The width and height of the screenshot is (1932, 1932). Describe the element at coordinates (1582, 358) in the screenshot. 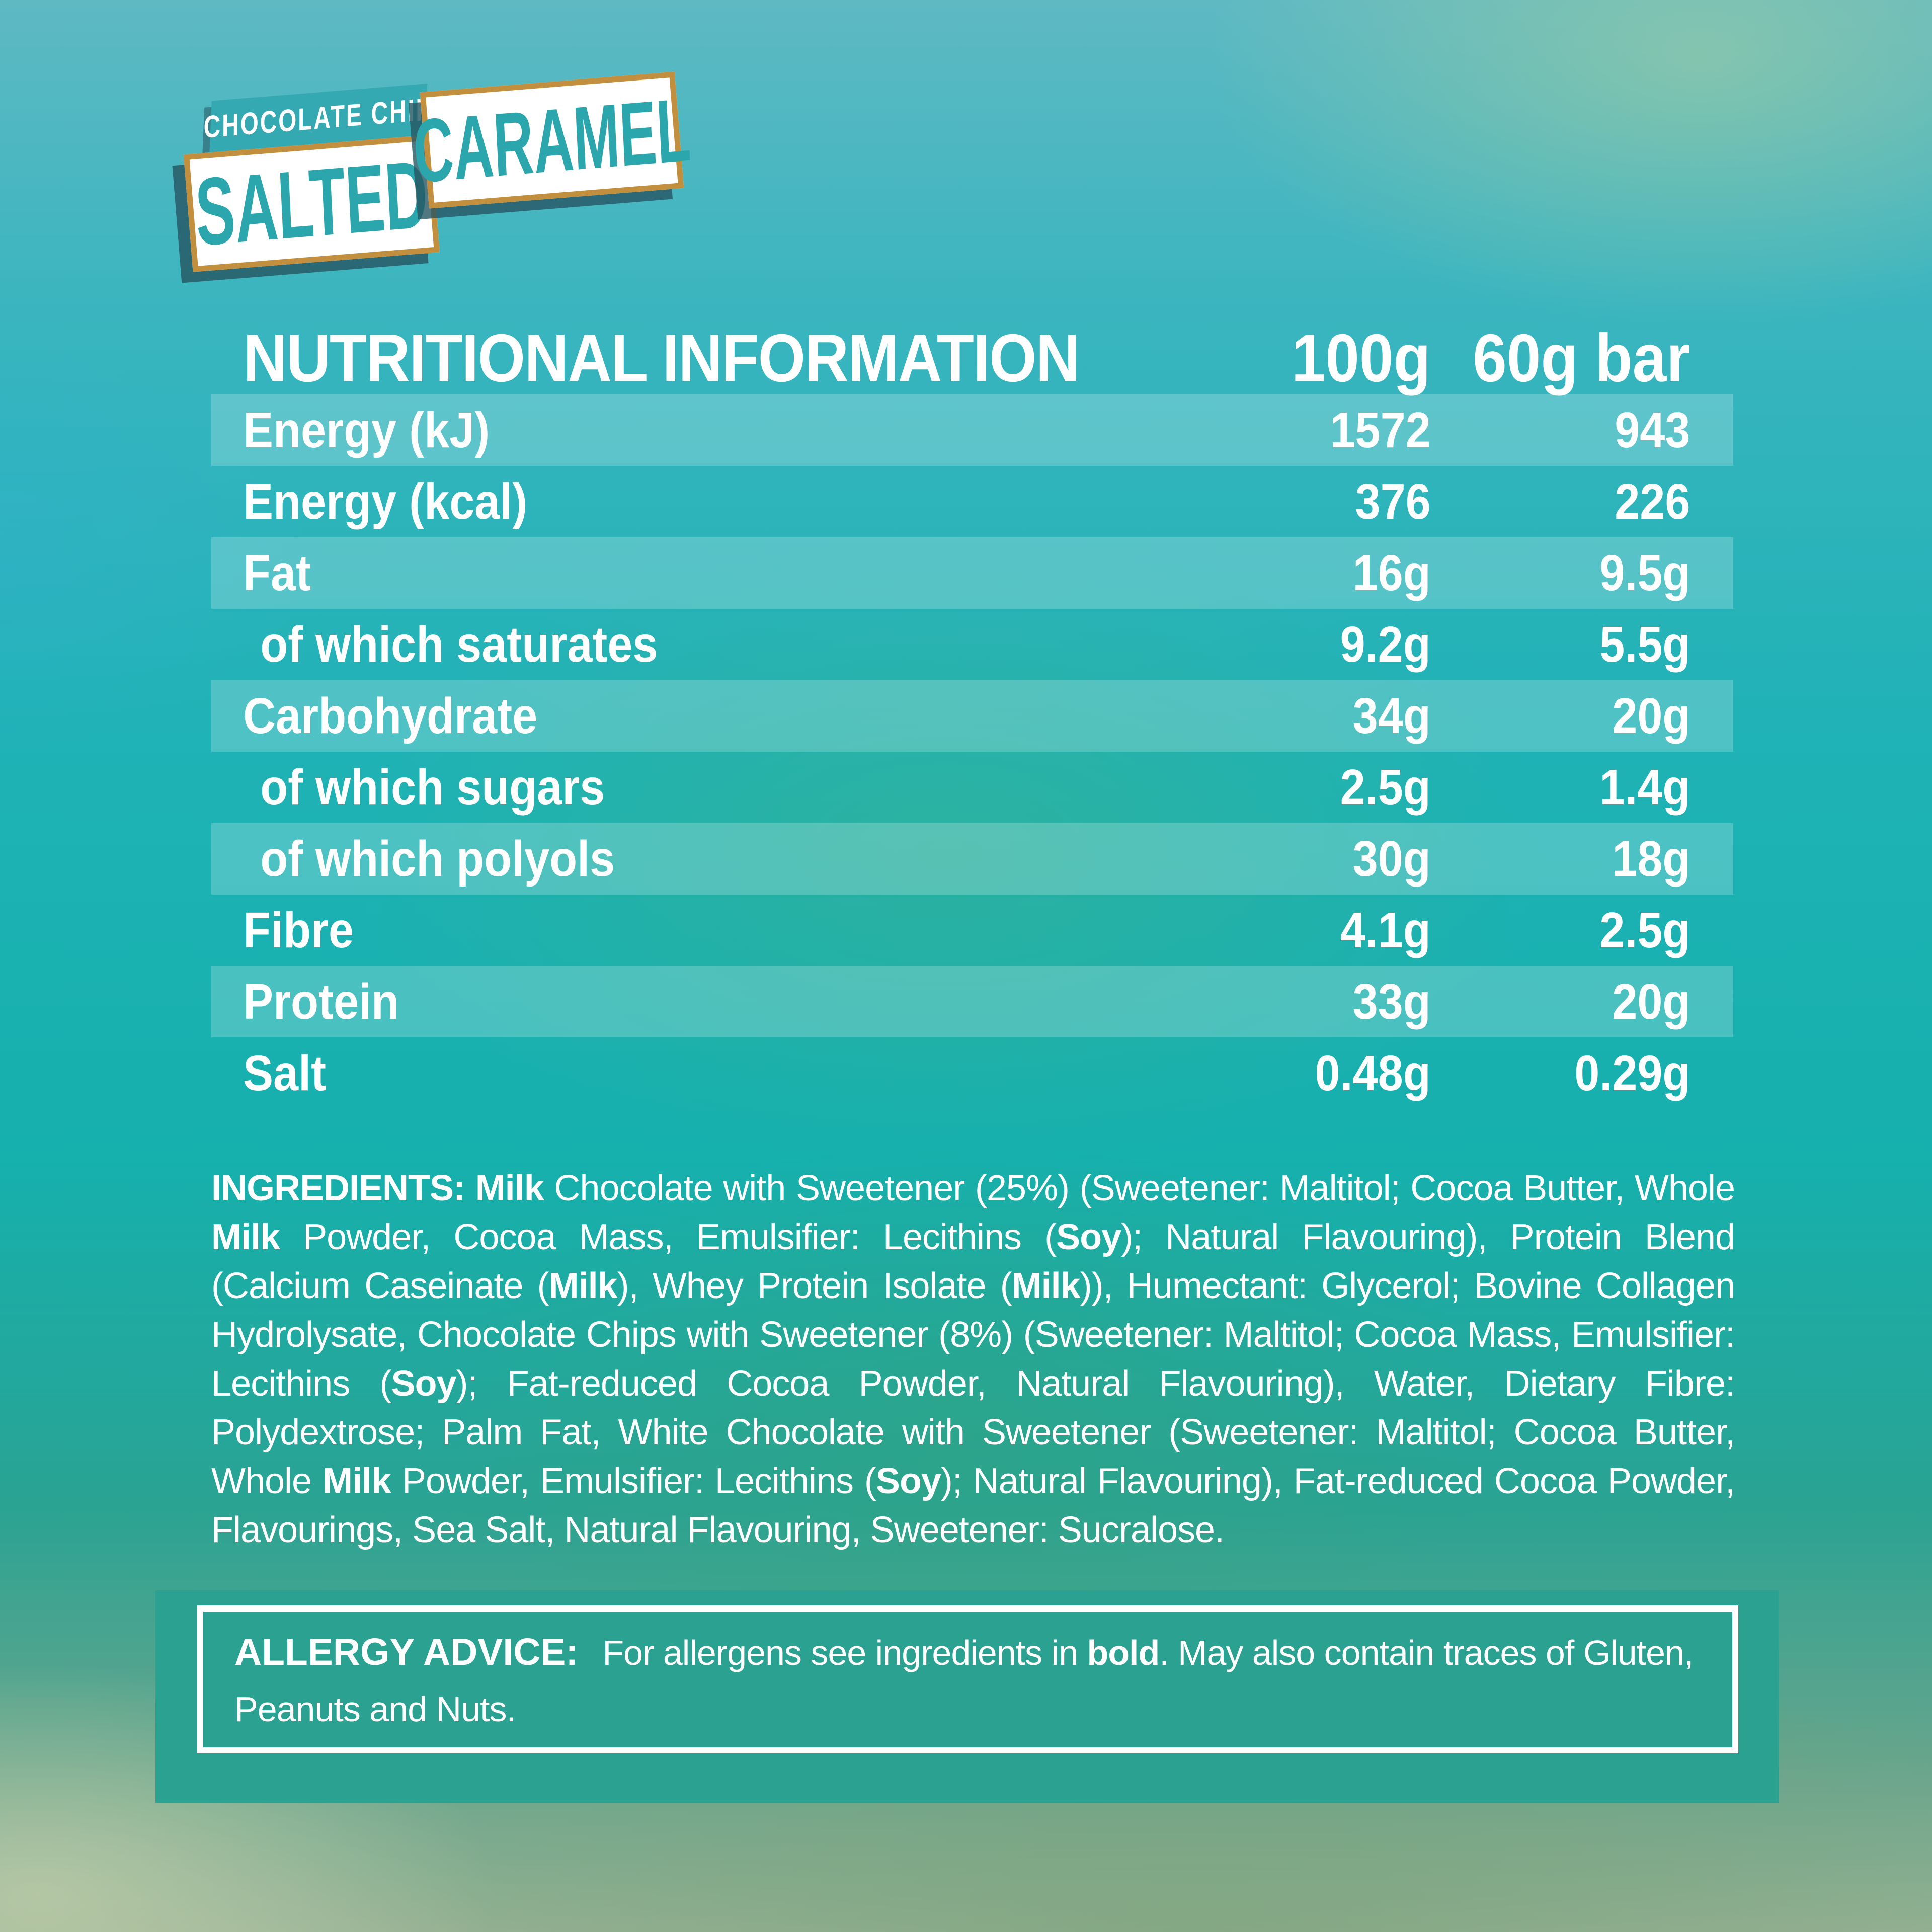

I see `column-header-60g-bar: 60g bar` at that location.